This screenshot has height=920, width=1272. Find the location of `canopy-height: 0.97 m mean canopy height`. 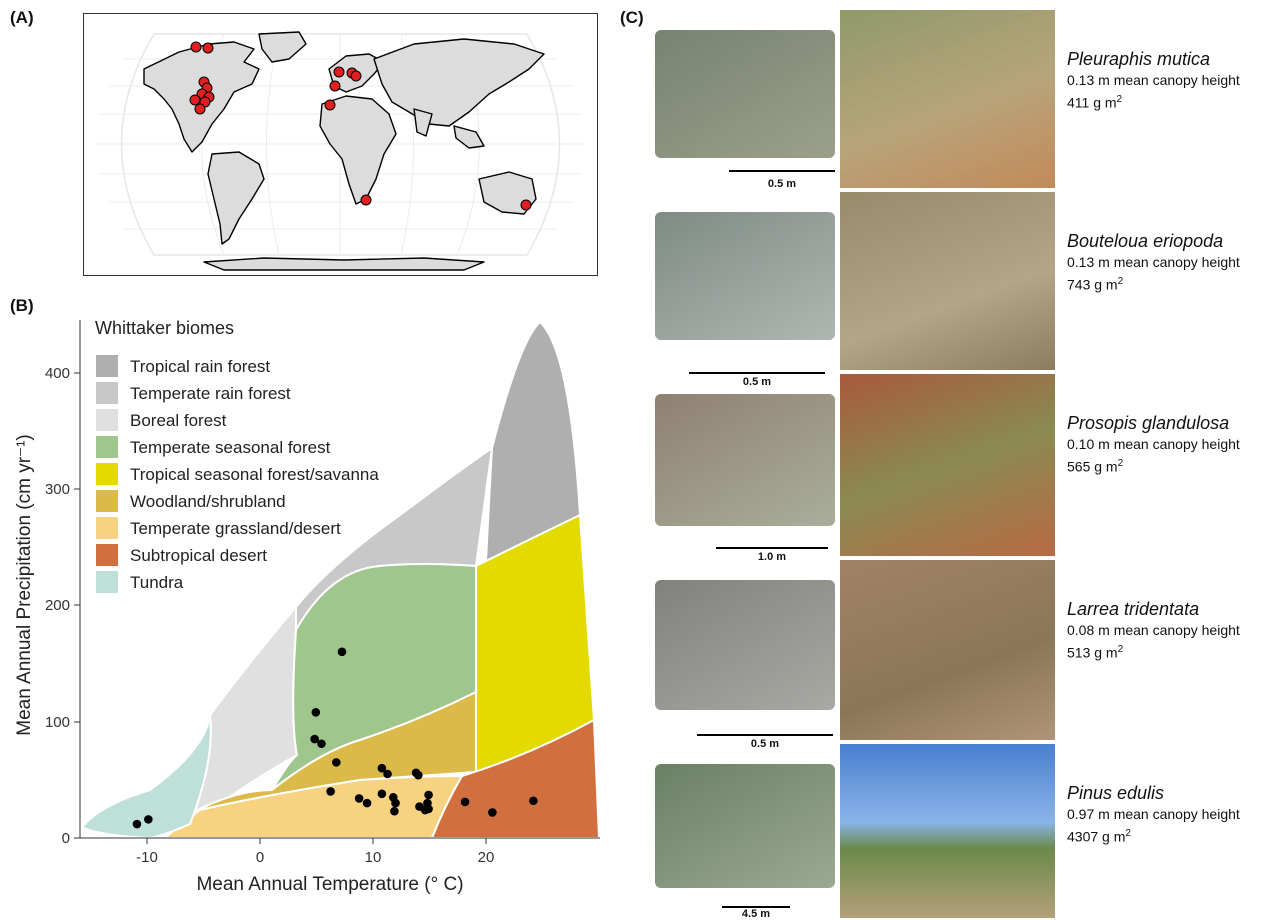

canopy-height: 0.97 m mean canopy height is located at coordinates (1153, 814).